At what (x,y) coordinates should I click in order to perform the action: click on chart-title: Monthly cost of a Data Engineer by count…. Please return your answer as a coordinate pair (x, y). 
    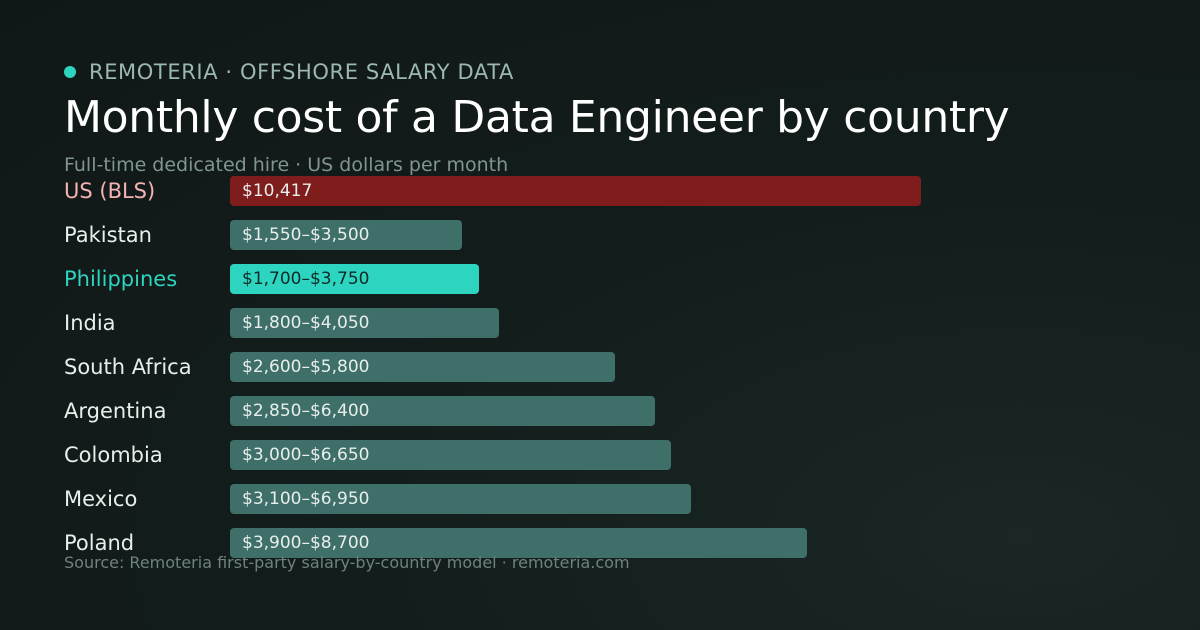
    Looking at the image, I should click on (537, 117).